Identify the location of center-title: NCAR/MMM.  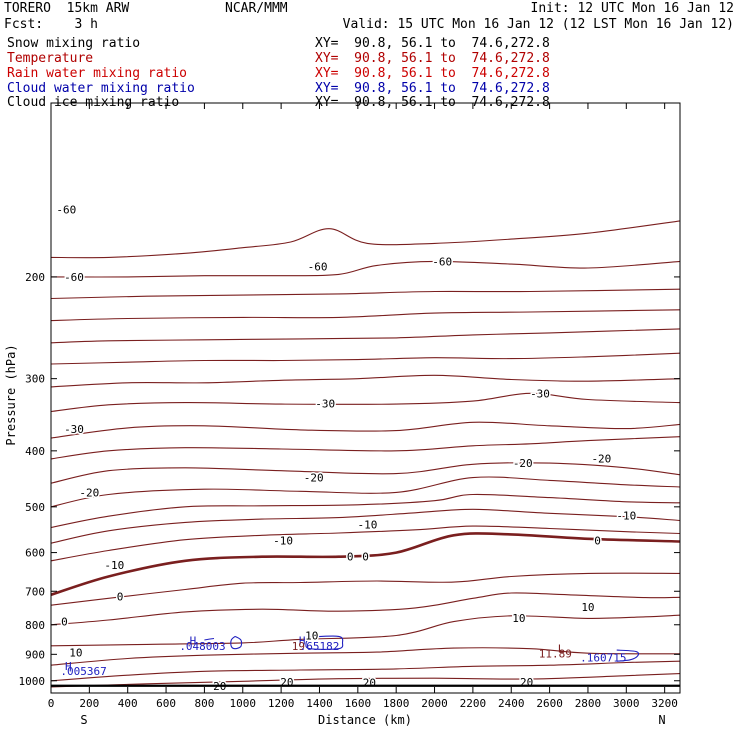
(256, 8).